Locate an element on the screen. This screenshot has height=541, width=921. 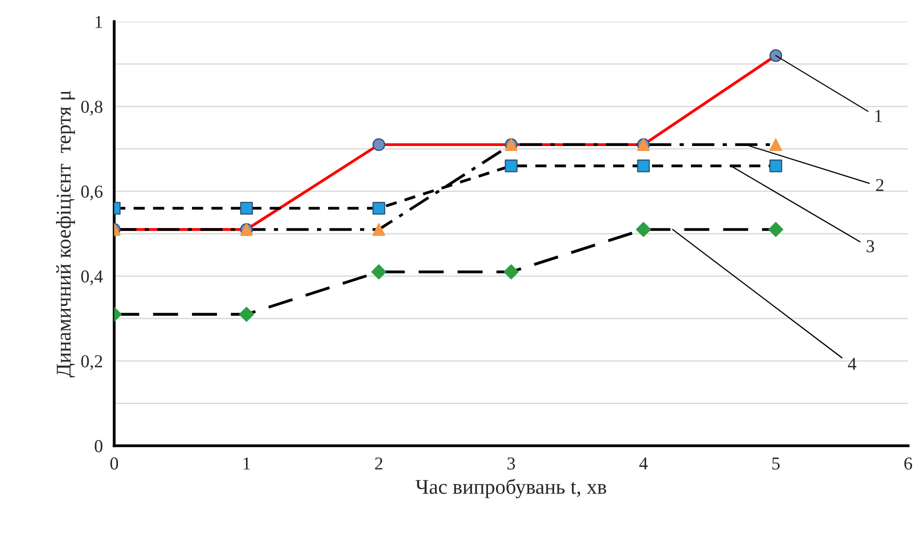
x-tick-label: 5 is located at coordinates (776, 464).